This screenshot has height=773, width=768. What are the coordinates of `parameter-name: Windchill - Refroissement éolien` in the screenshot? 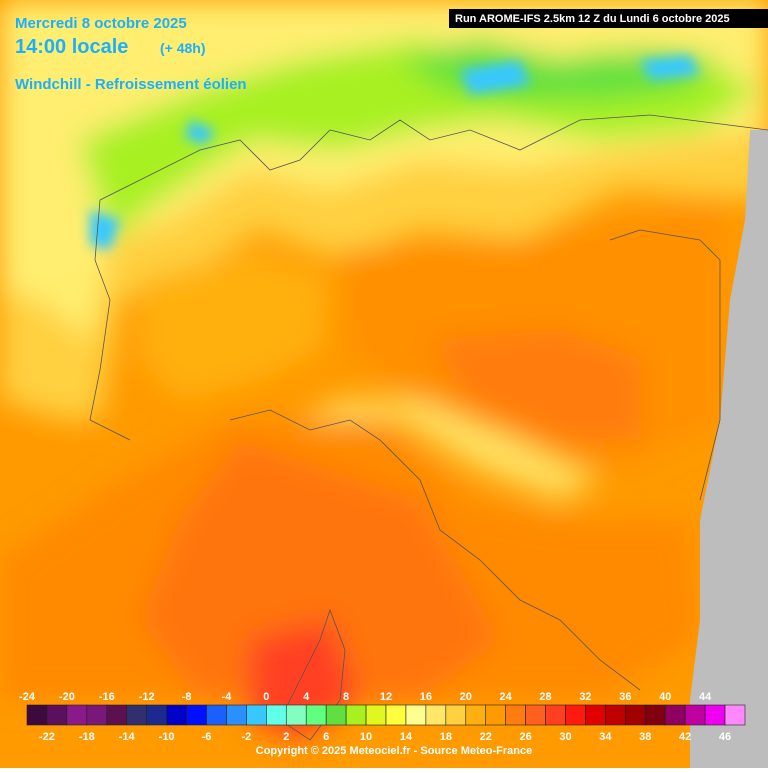 It's located at (131, 84).